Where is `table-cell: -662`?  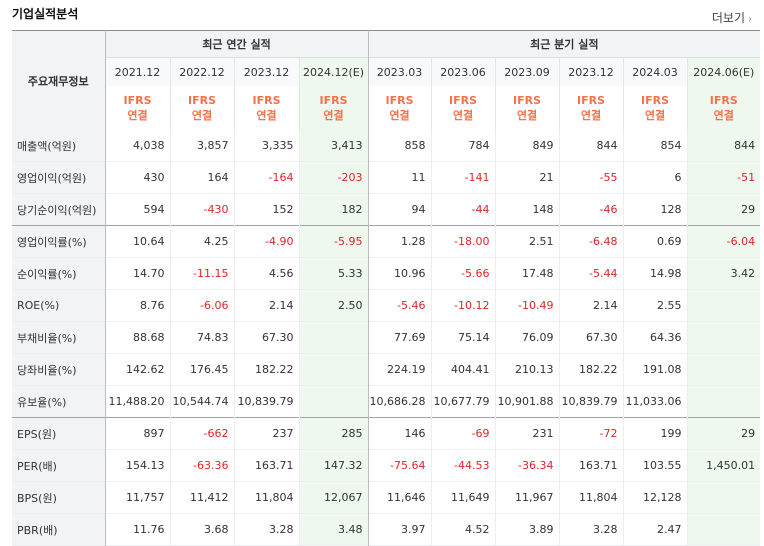 table-cell: -662 is located at coordinates (201, 433).